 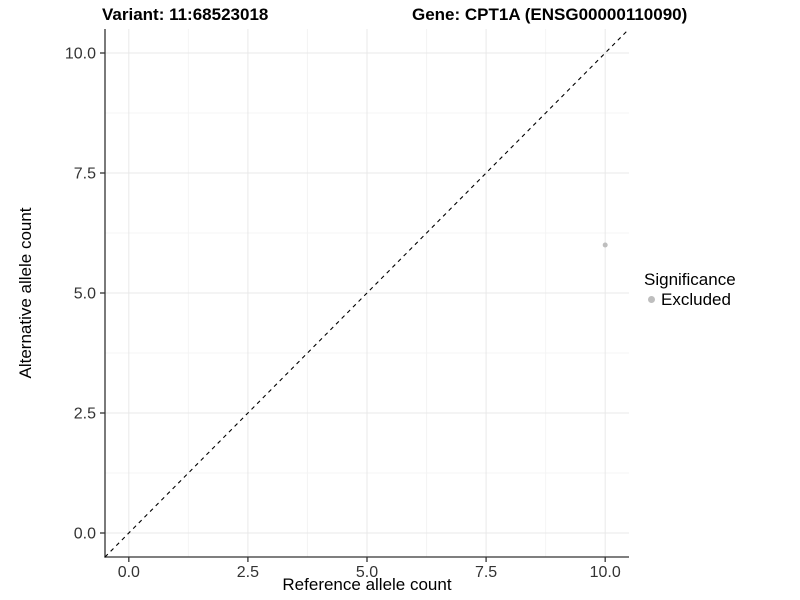 I want to click on x-tick-label: 7.5, so click(x=486, y=572).